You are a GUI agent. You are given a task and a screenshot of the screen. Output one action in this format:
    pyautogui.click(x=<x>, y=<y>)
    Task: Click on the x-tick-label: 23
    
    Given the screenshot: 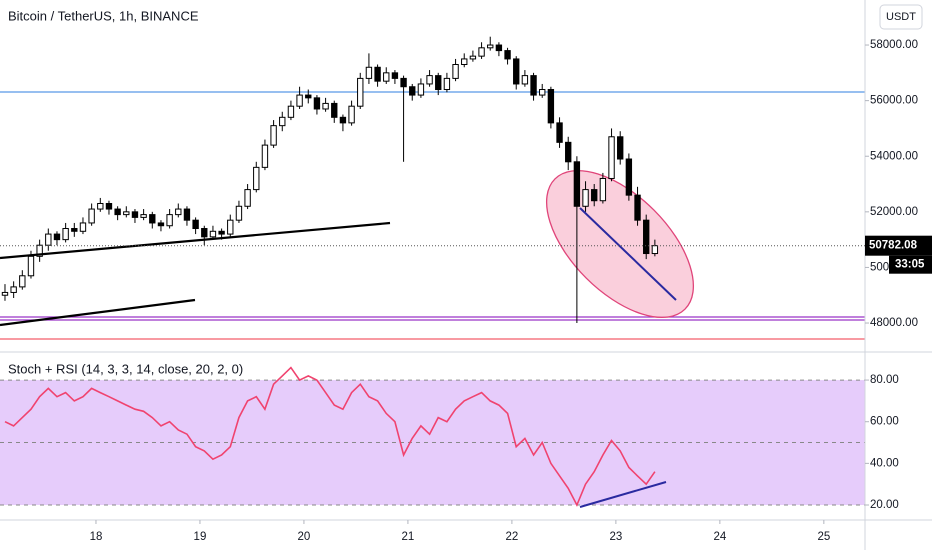 What is the action you would take?
    pyautogui.click(x=615, y=537)
    